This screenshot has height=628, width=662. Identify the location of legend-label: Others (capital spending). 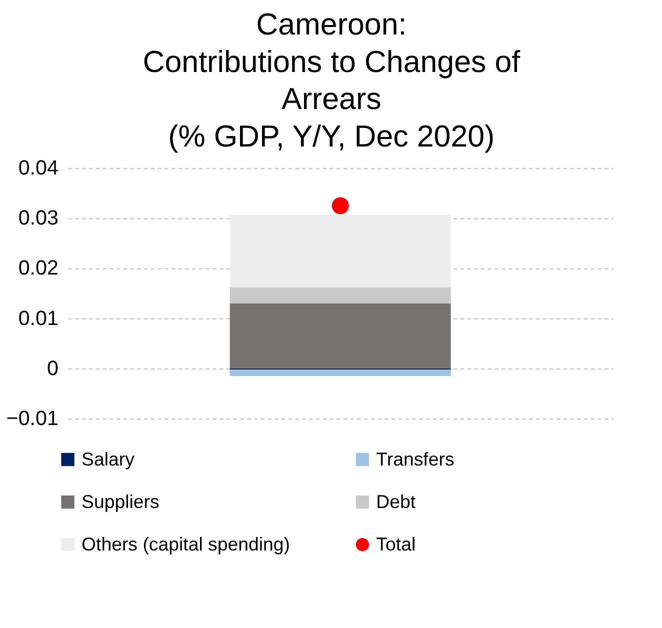
(186, 544).